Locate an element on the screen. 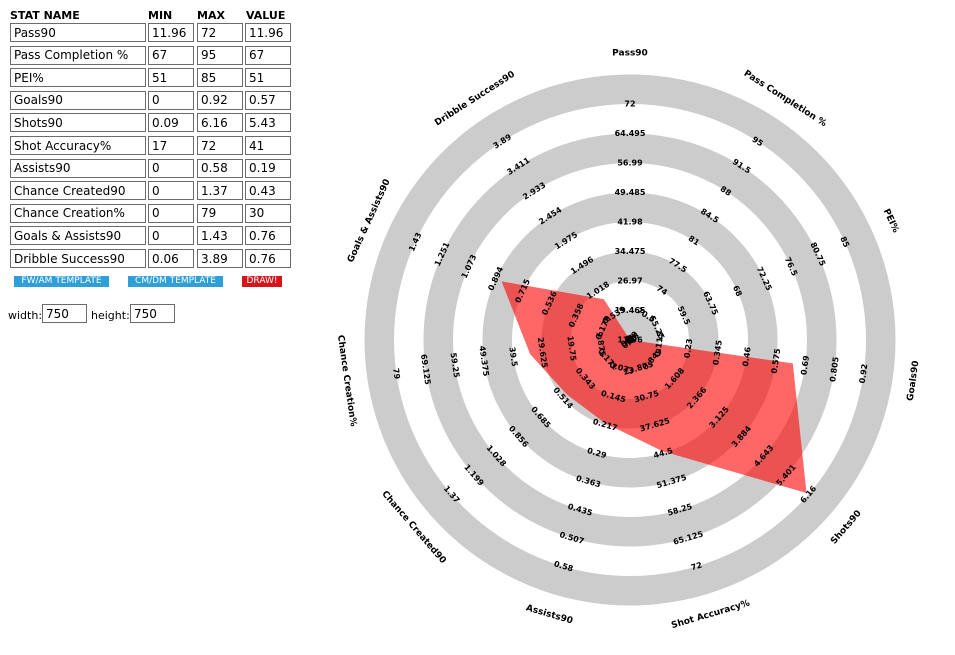 The width and height of the screenshot is (955, 655). radar-tick-label: 19.465 is located at coordinates (630, 310).